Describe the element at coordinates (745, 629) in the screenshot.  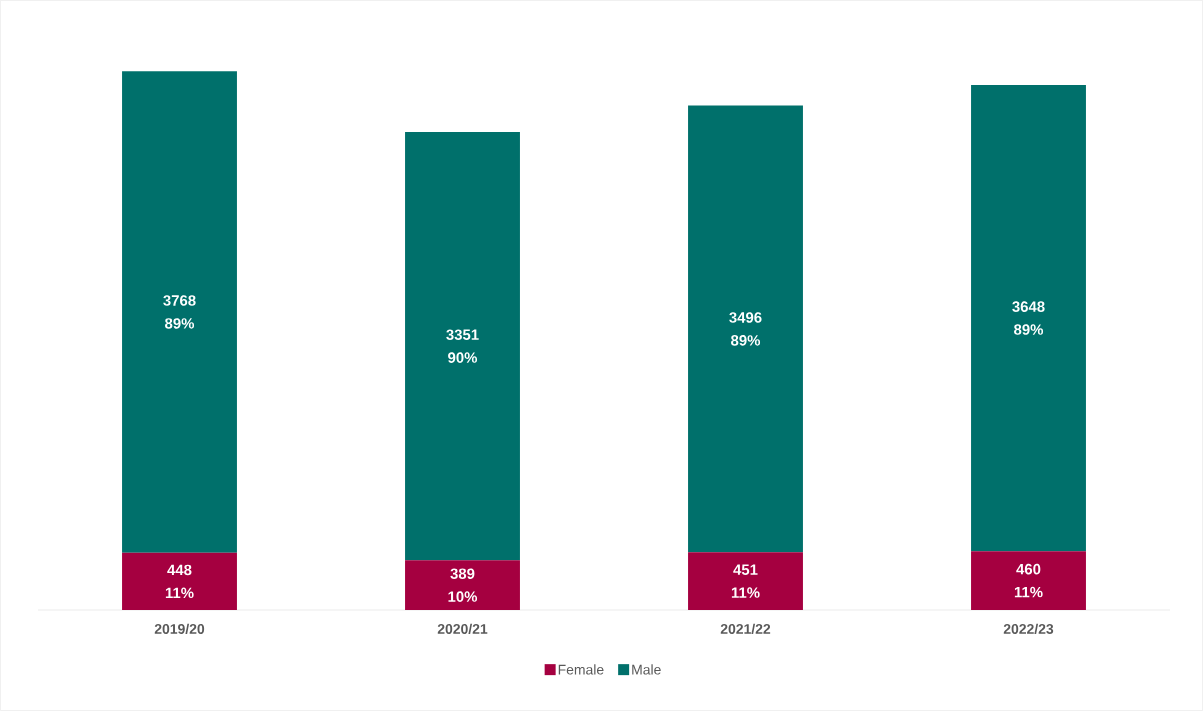
I see `x-tick-label: 2021/22` at that location.